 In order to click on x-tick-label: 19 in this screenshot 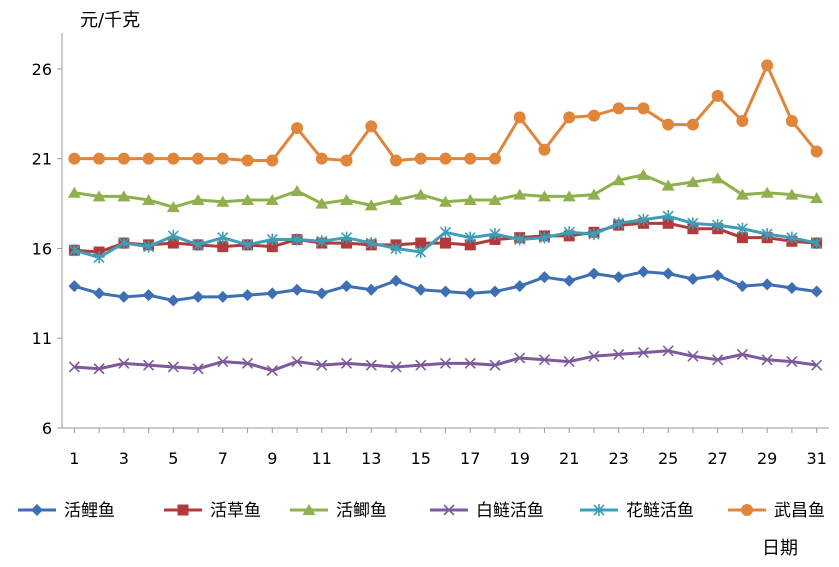, I will do `click(520, 458)`.